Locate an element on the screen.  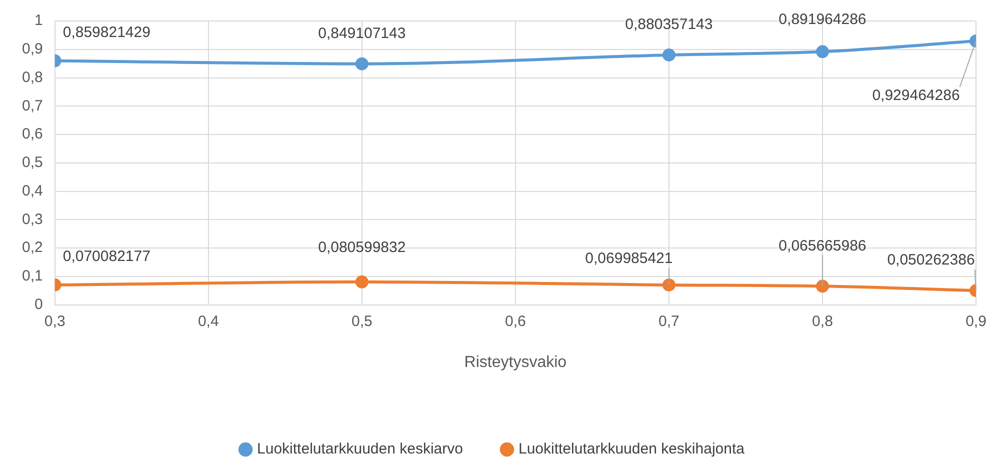
x-tick-label: 0,7 is located at coordinates (669, 321).